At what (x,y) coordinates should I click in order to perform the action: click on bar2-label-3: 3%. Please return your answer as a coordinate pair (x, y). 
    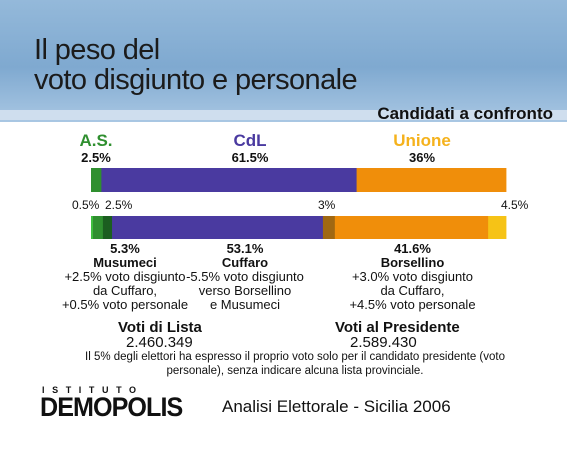
    Looking at the image, I should click on (327, 205).